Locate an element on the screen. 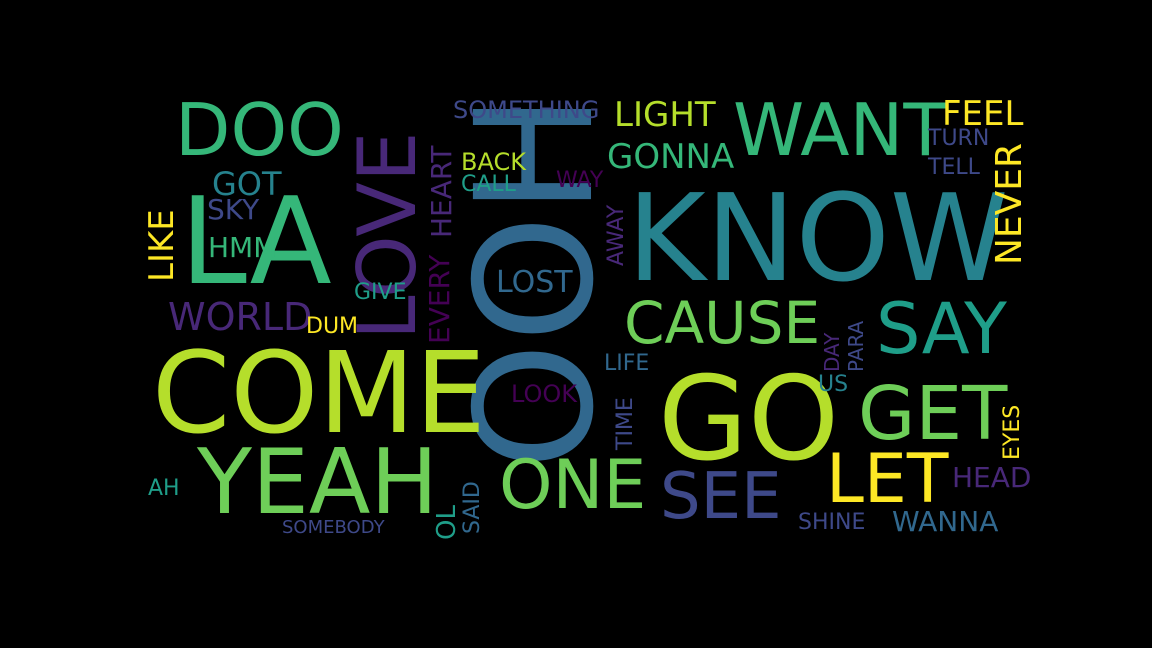 This screenshot has width=1152, height=648. word-something: SOMETHING is located at coordinates (526, 110).